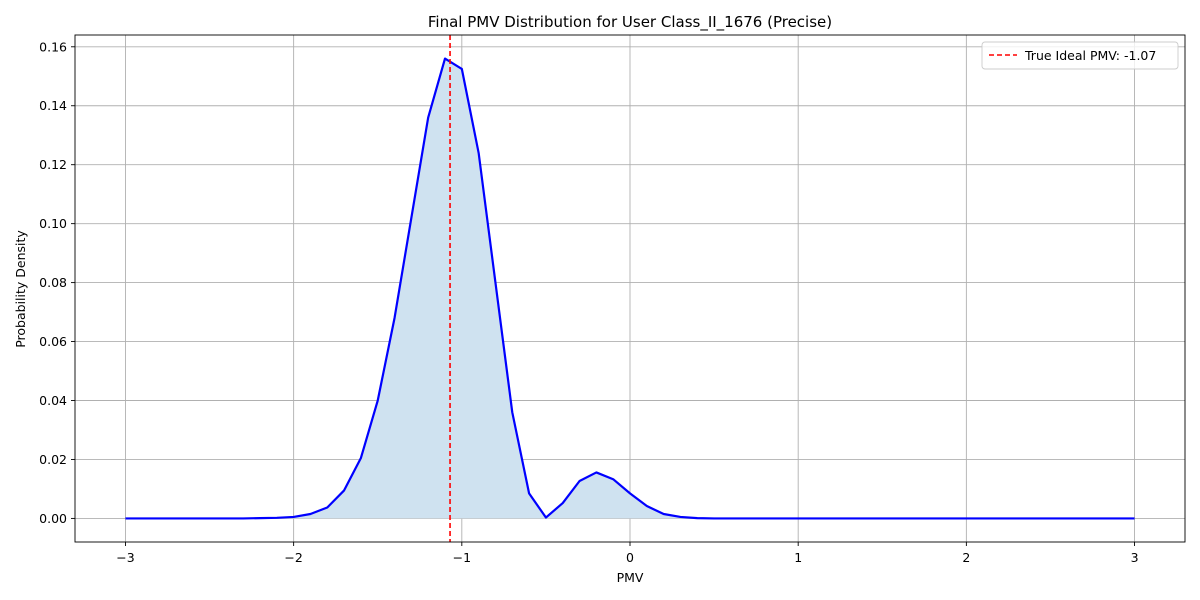 This screenshot has width=1200, height=600. Describe the element at coordinates (462, 557) in the screenshot. I see `x-tick-label: −1` at that location.